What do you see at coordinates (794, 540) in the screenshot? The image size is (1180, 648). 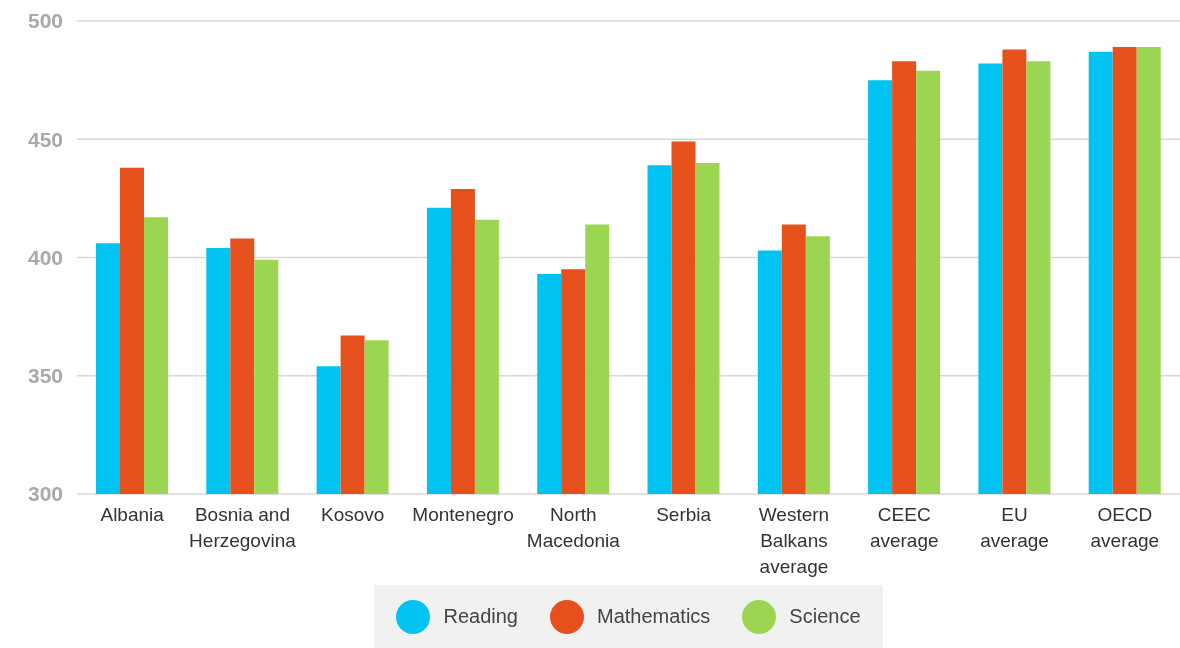 I see `x-tick-label: Western Balkans average` at bounding box center [794, 540].